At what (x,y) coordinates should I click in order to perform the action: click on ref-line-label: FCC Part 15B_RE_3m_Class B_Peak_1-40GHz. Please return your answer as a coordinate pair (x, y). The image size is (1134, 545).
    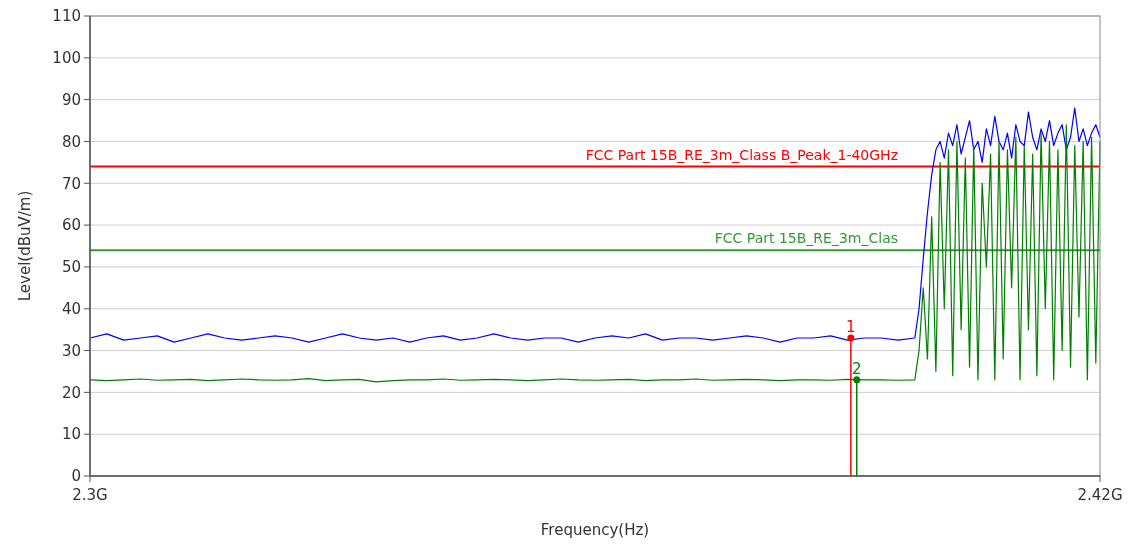
    Looking at the image, I should click on (741, 154).